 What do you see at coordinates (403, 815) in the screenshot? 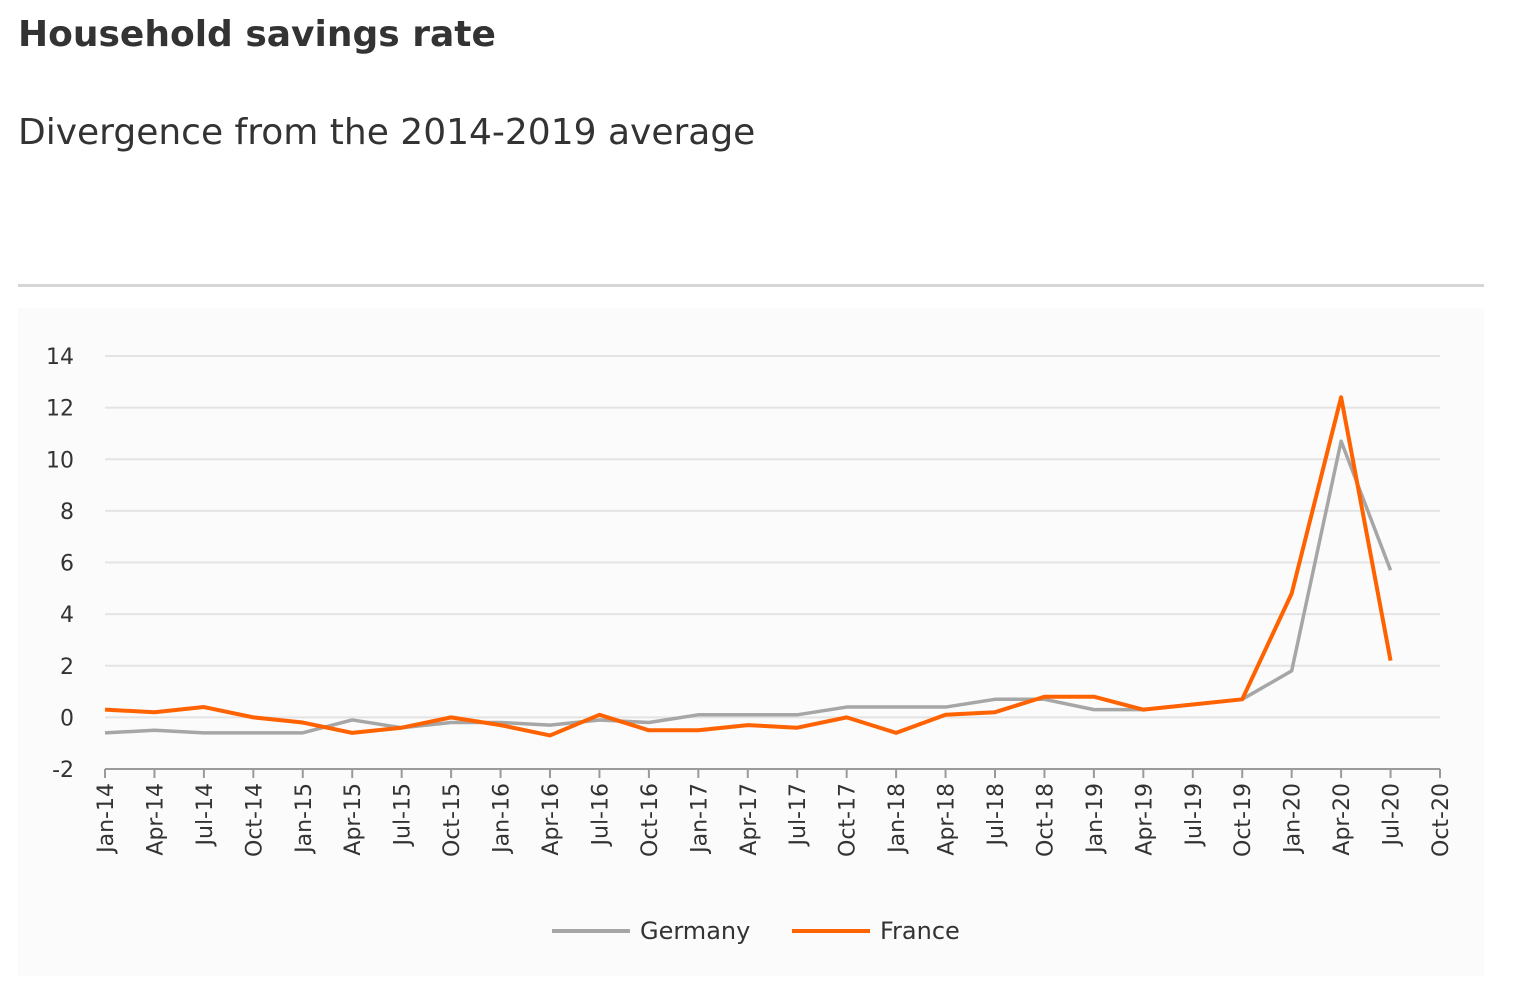
I see `x-tick-label: Jul-15` at bounding box center [403, 815].